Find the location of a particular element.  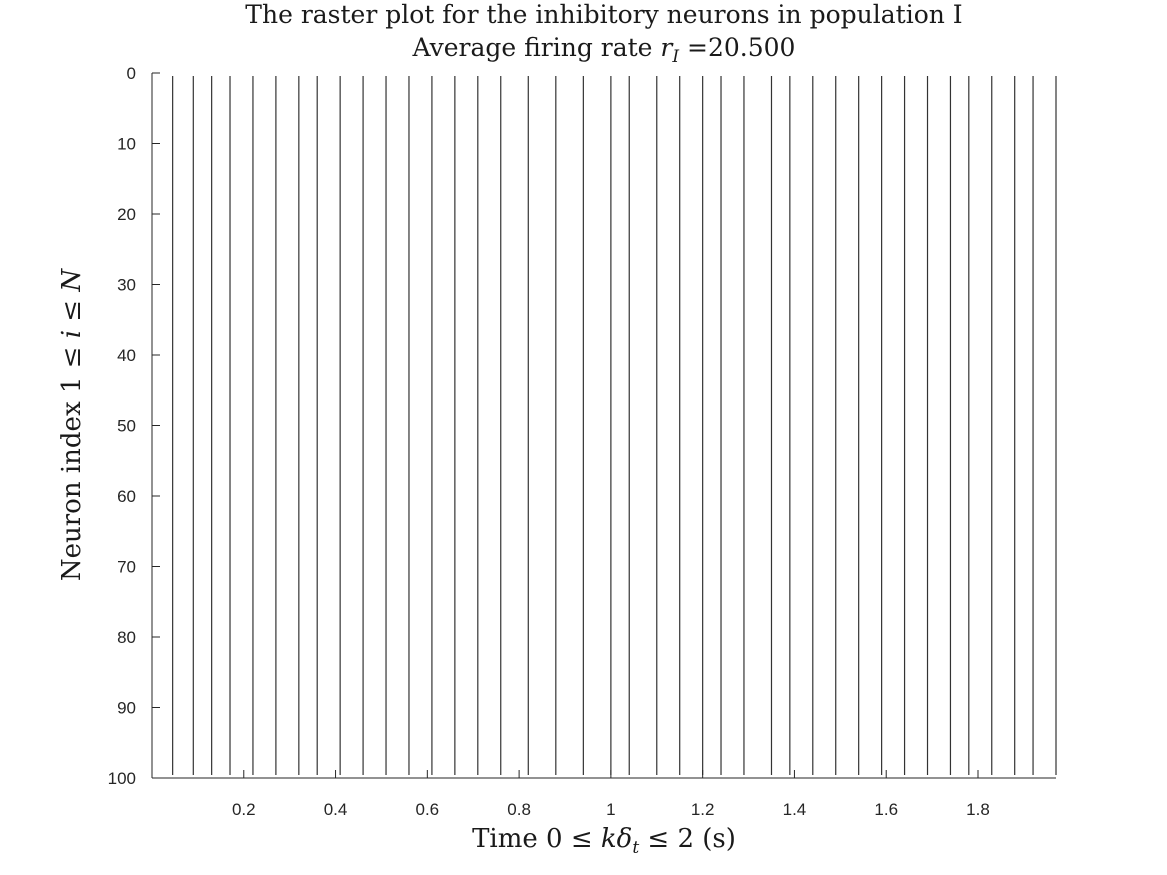

x-axis-ticks: 0.2 0.4 0.6 0.8 1 1.2 1.4 1.6 1.8 is located at coordinates (611, 794).